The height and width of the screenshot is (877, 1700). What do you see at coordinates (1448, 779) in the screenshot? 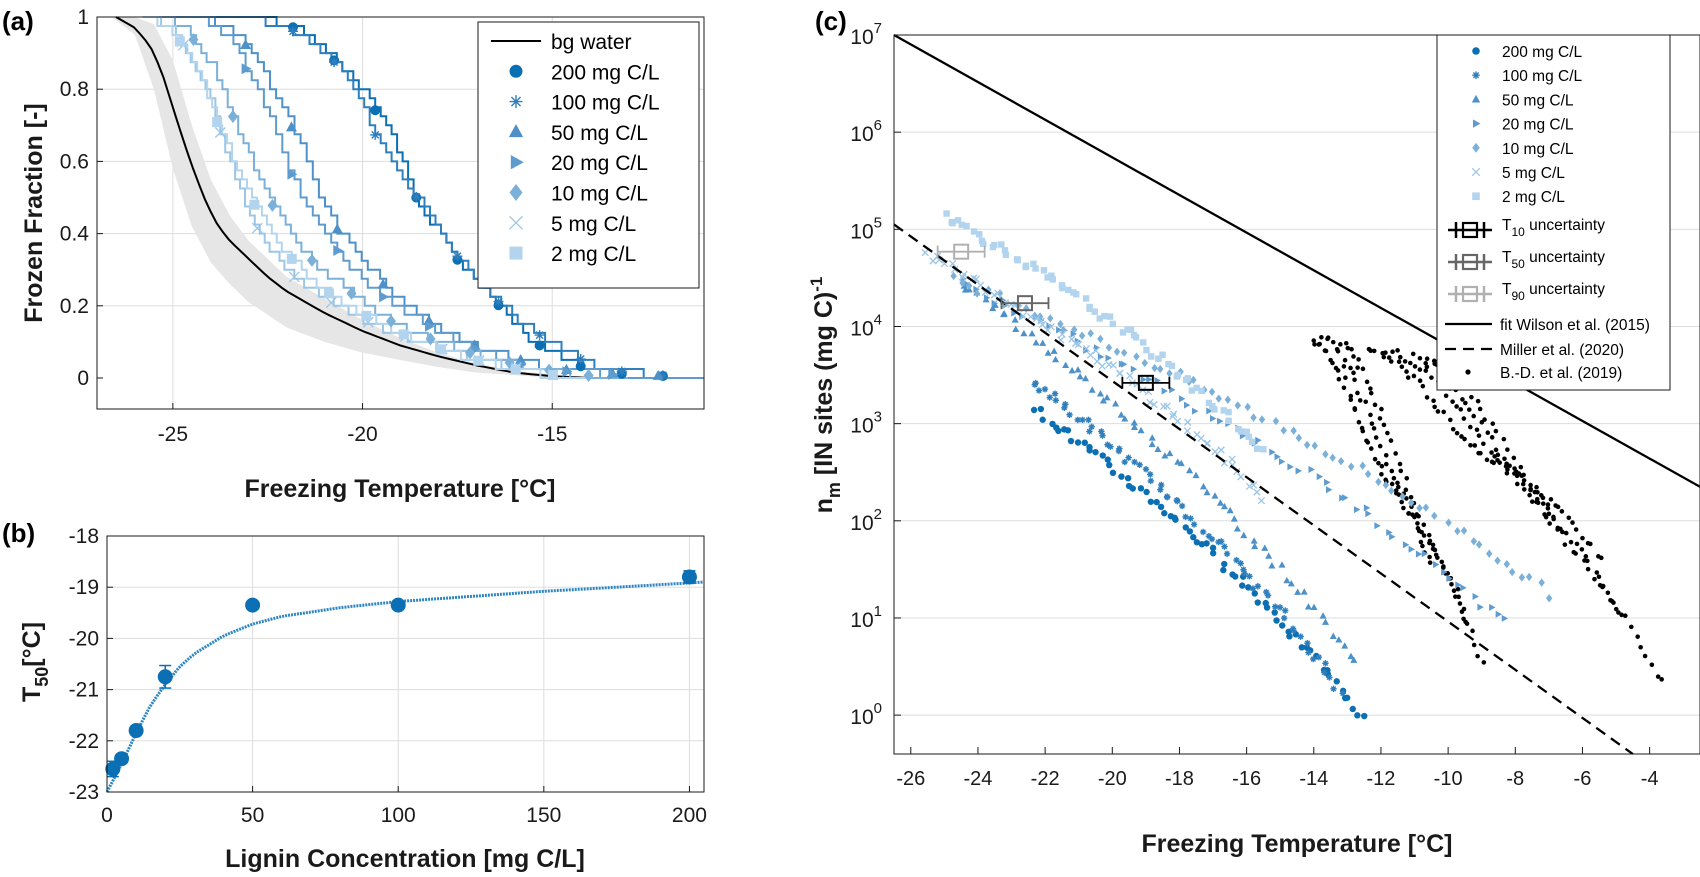
I see `panel-c-xtick-label: -10` at bounding box center [1448, 779].